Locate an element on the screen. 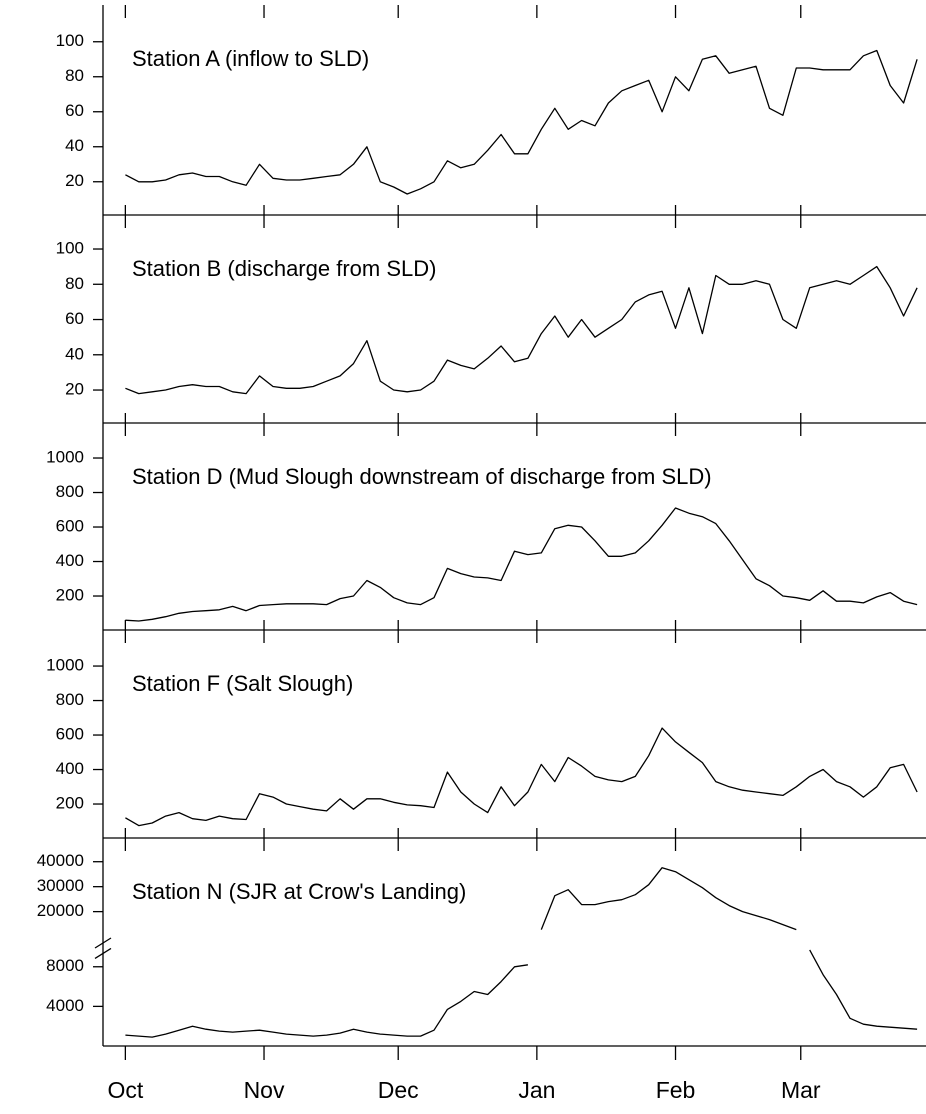 This screenshot has width=926, height=1114. panel-title: Station B (discharge from SLD) is located at coordinates (284, 268).